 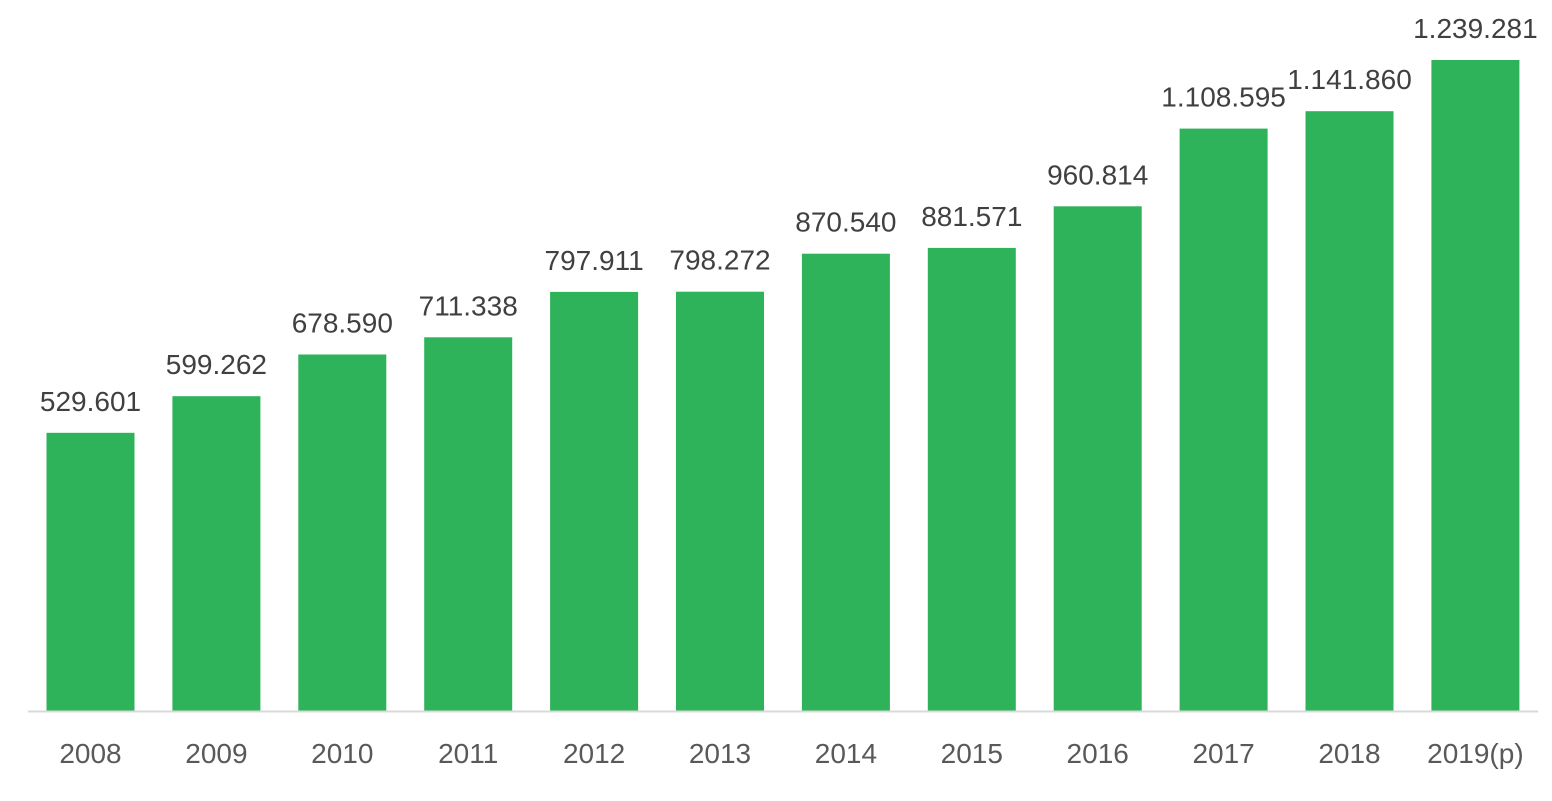 I want to click on bar-2017, so click(x=1223, y=420).